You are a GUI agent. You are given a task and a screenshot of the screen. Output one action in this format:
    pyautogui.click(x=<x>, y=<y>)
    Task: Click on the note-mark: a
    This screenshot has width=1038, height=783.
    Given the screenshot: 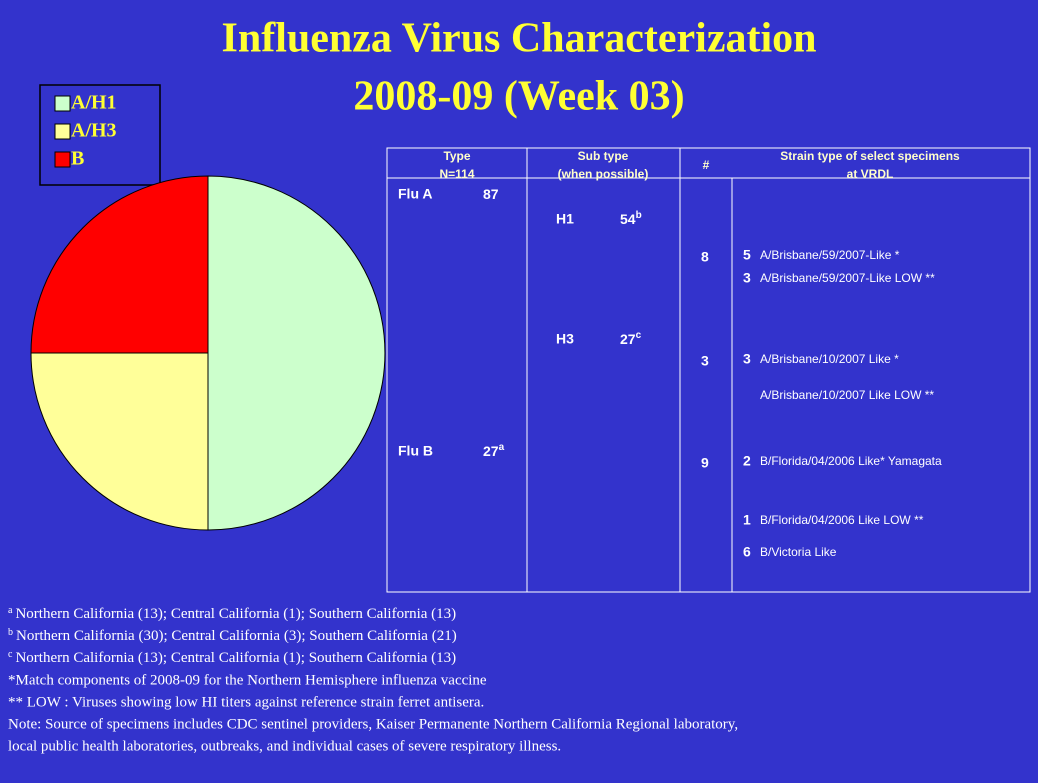 What is the action you would take?
    pyautogui.click(x=502, y=447)
    